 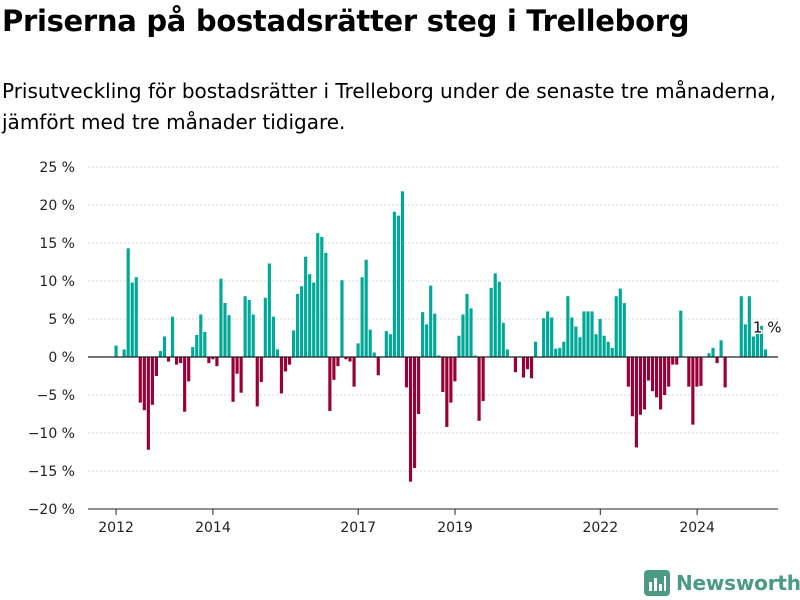 I want to click on x-tick-label: 2017, so click(x=358, y=528).